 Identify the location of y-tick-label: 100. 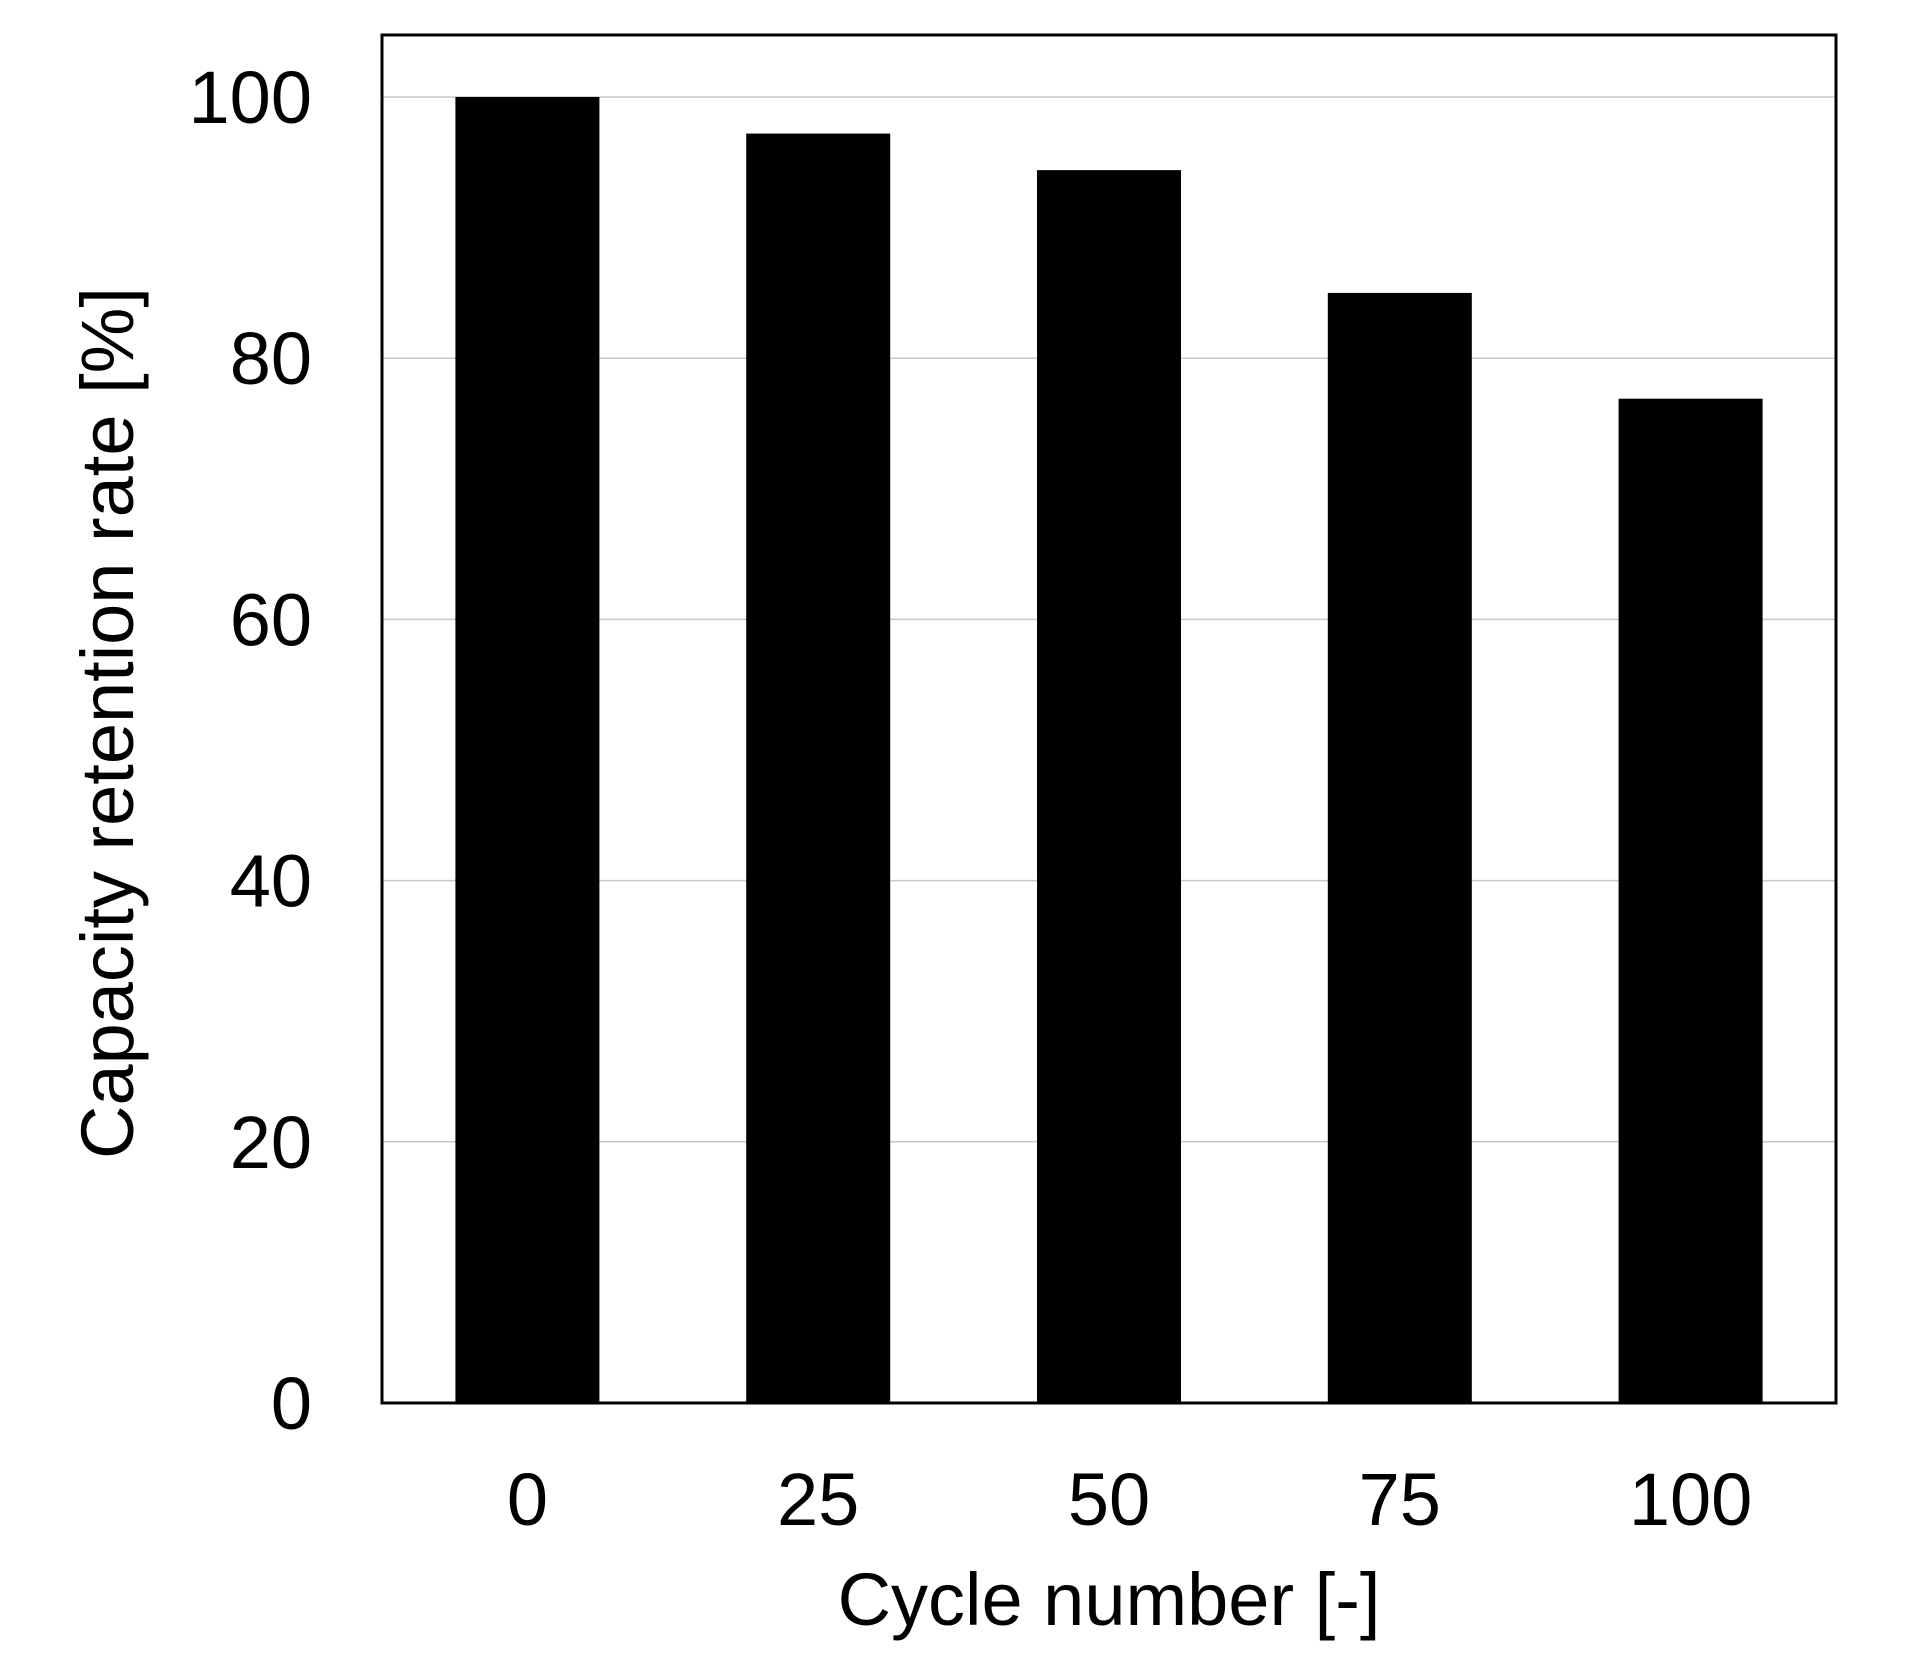
(250, 97).